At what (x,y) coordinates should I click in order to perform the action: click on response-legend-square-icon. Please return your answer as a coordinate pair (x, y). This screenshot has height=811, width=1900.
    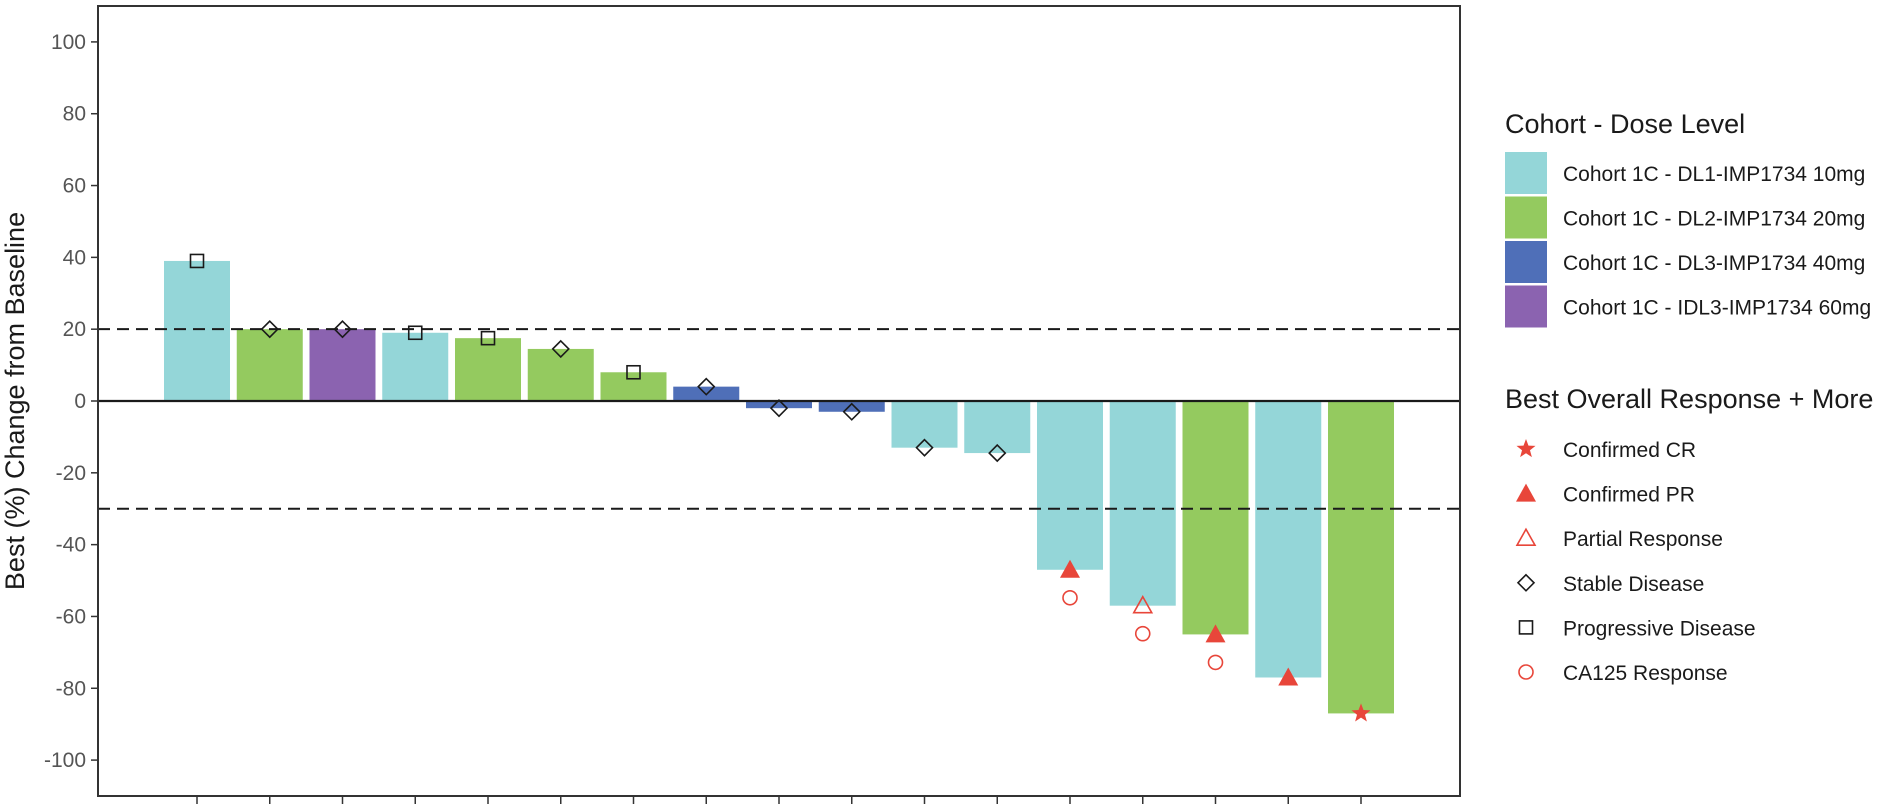
    Looking at the image, I should click on (1526, 627).